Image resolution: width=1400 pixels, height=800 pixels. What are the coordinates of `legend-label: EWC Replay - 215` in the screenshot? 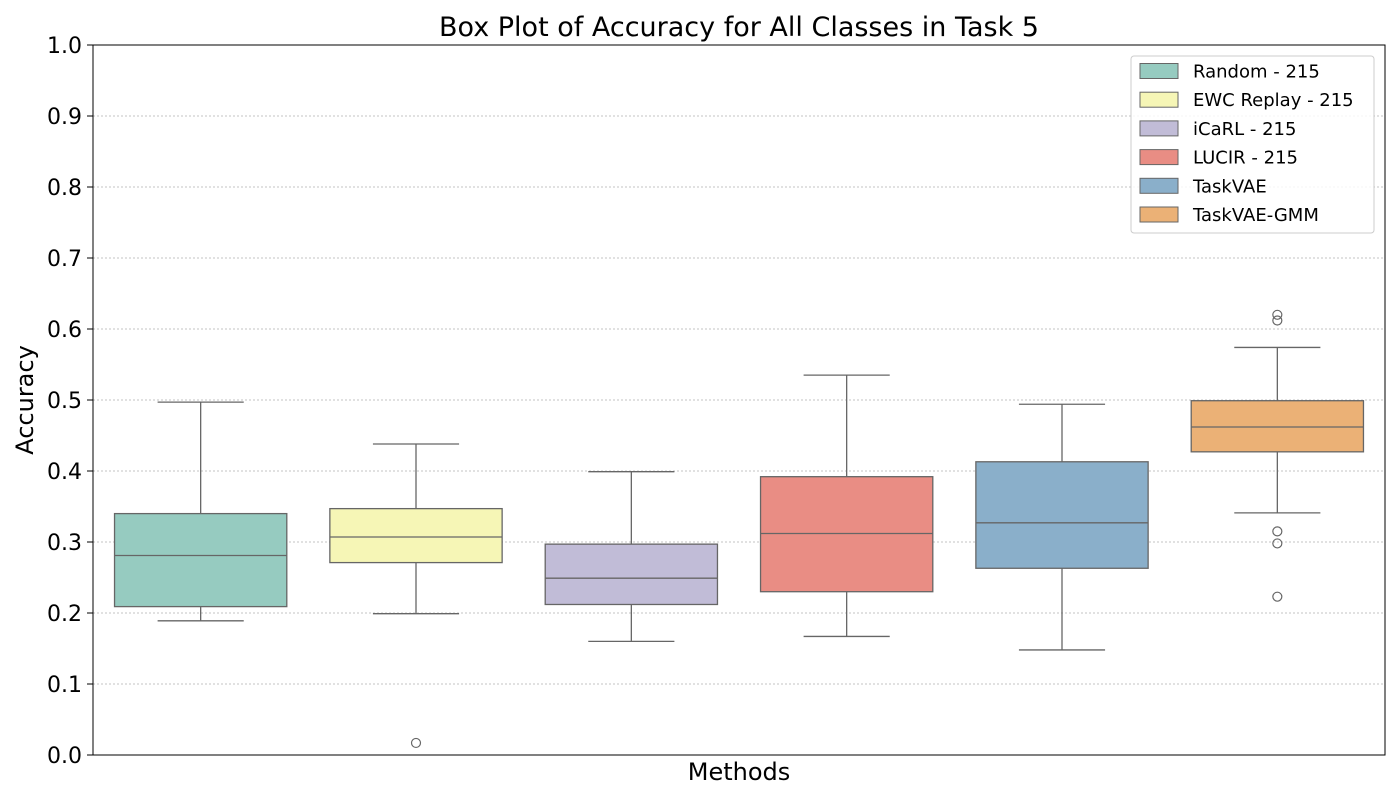 It's located at (1273, 100).